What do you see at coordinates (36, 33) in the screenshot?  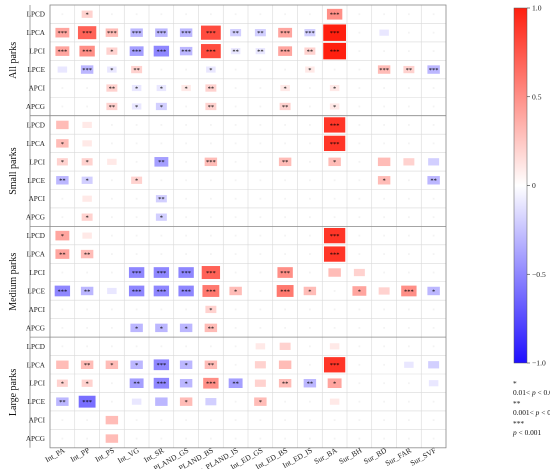 I see `row-label: LPCA` at bounding box center [36, 33].